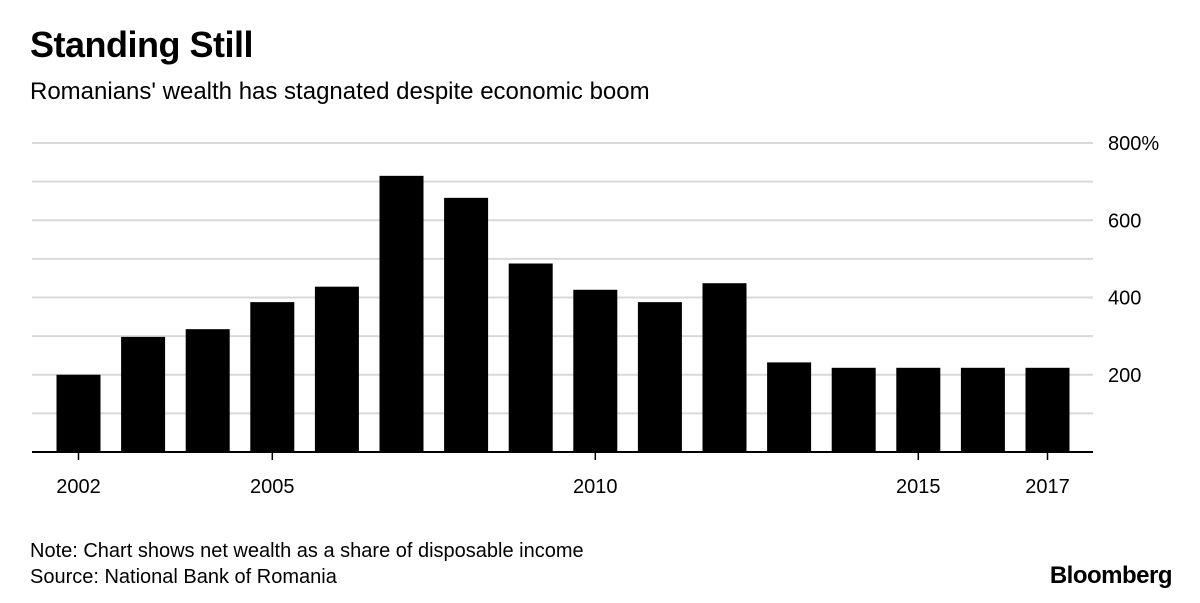 The width and height of the screenshot is (1200, 603). Describe the element at coordinates (982, 409) in the screenshot. I see `bar-2016` at that location.